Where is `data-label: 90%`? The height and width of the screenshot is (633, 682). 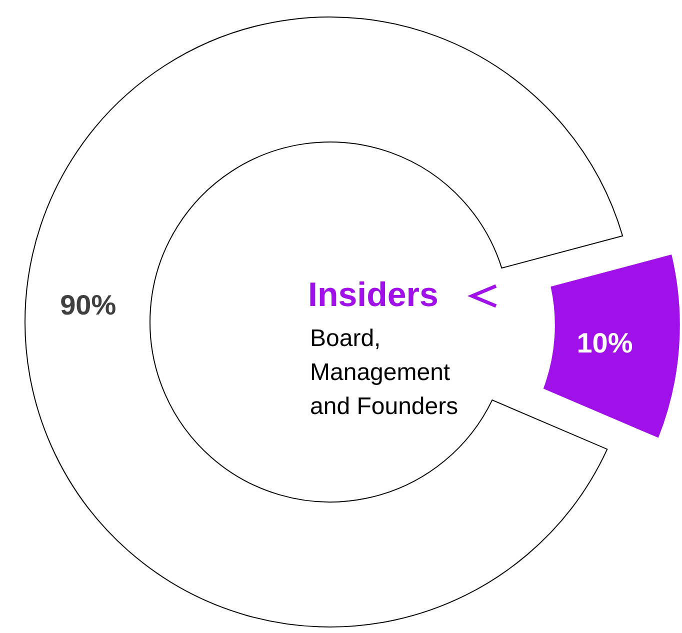 data-label: 90% is located at coordinates (88, 304).